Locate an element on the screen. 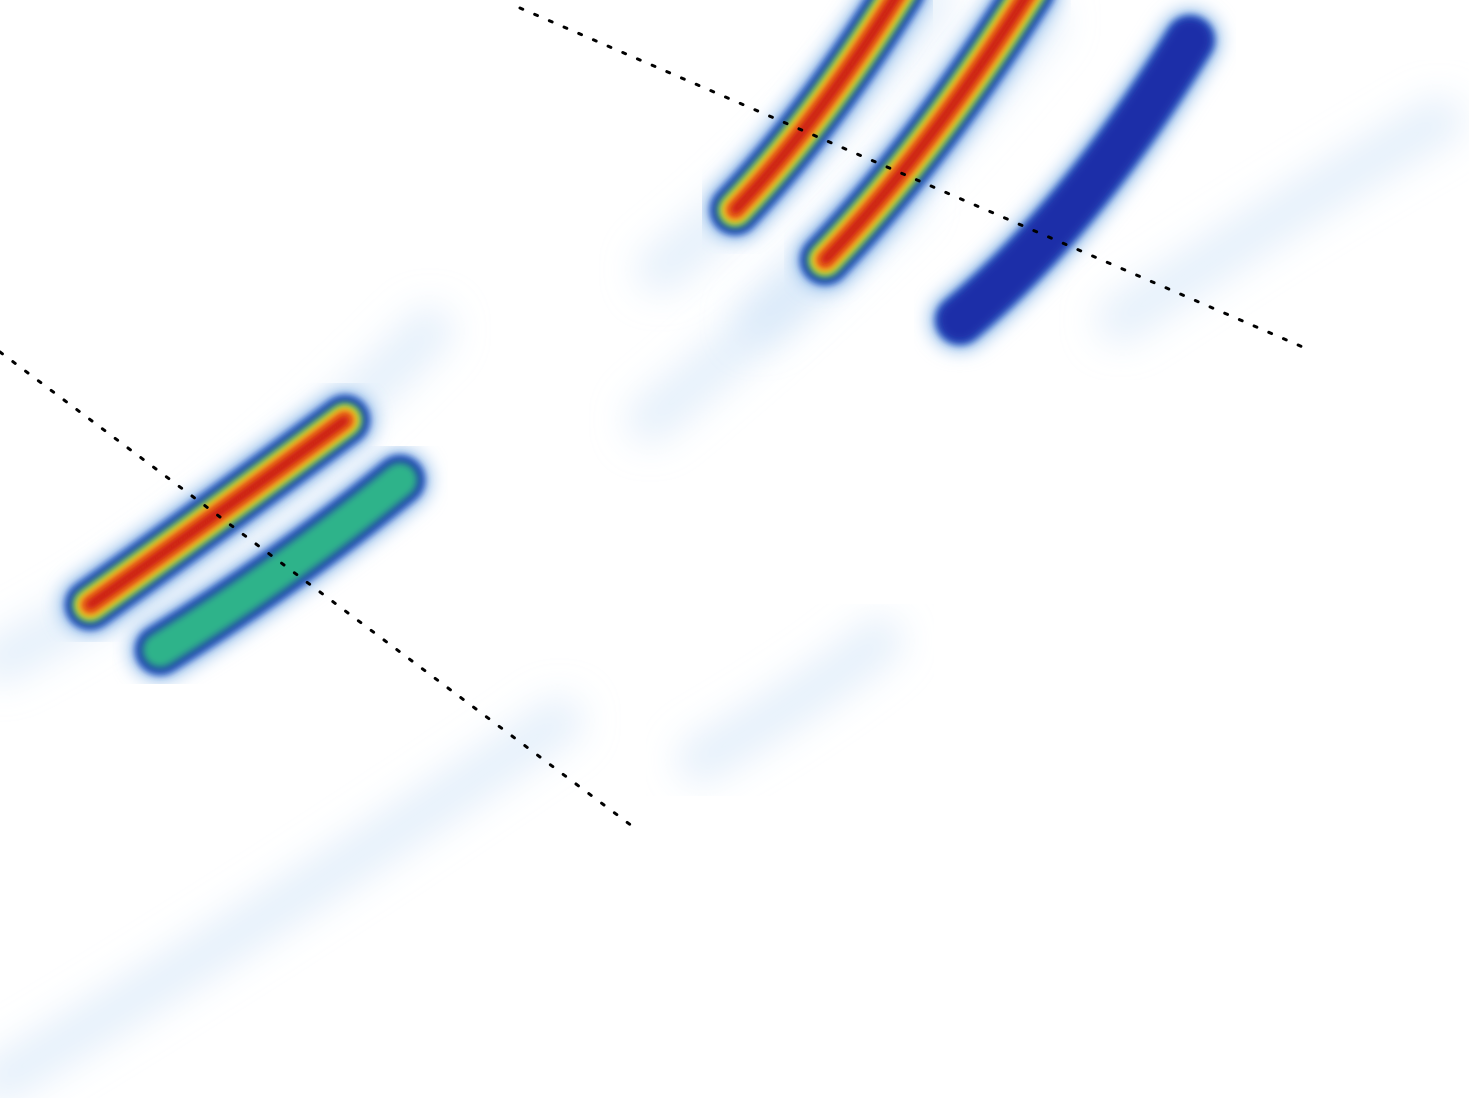 Image resolution: width=1469 pixels, height=1098 pixels. arc-lower-sidelobe is located at coordinates (280, 565).